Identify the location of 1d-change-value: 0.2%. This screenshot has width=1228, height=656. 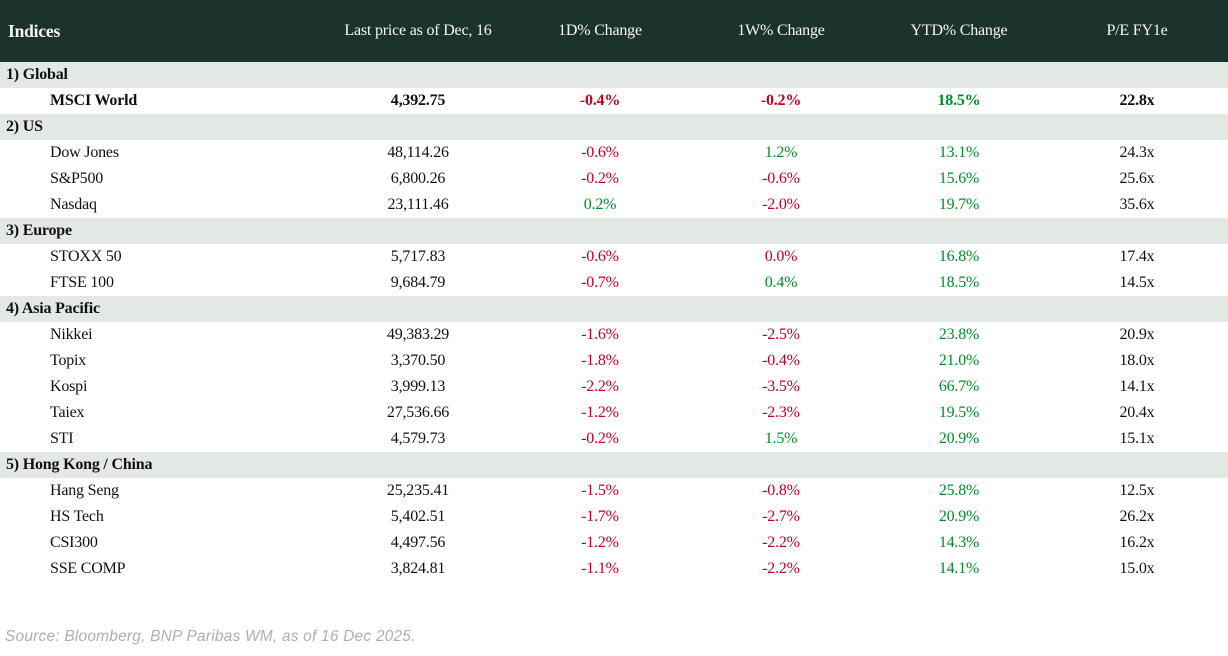
(600, 205).